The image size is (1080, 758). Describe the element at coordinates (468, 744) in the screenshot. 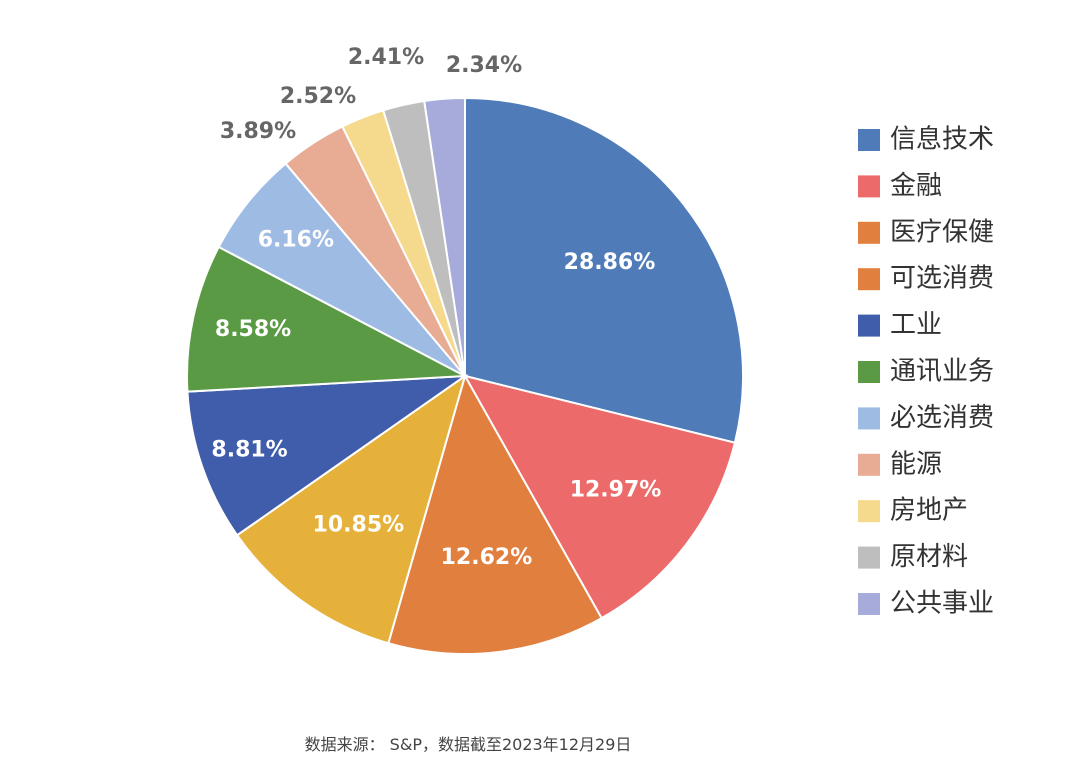

I see `source-note: 数据来源： S&P，数据截至2023年12月29日` at that location.